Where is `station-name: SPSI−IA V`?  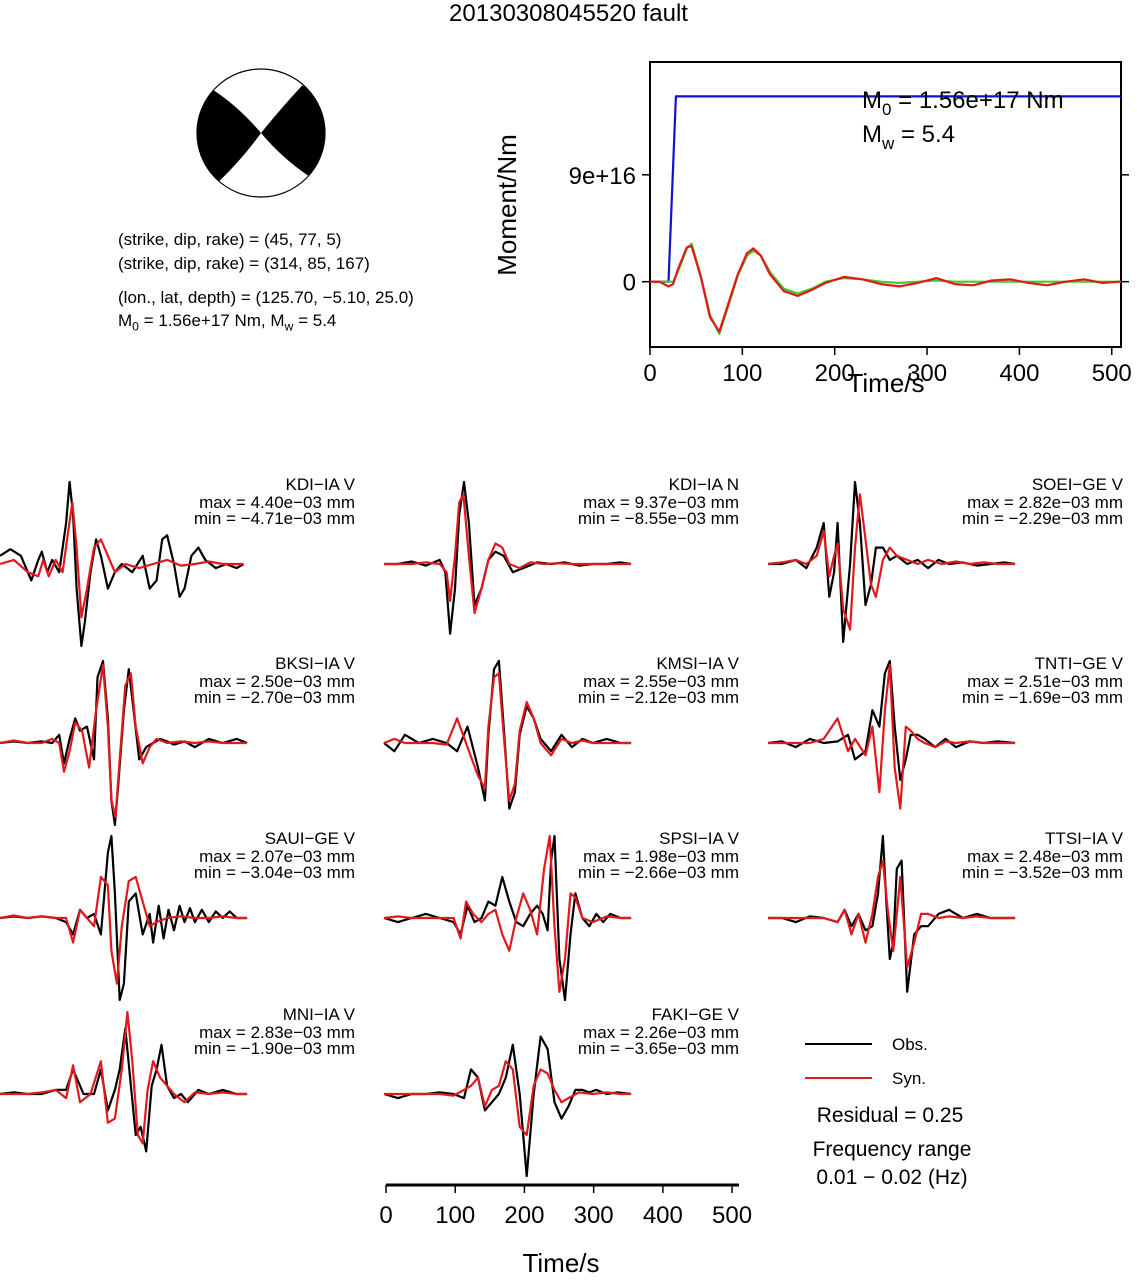
station-name: SPSI−IA V is located at coordinates (699, 838).